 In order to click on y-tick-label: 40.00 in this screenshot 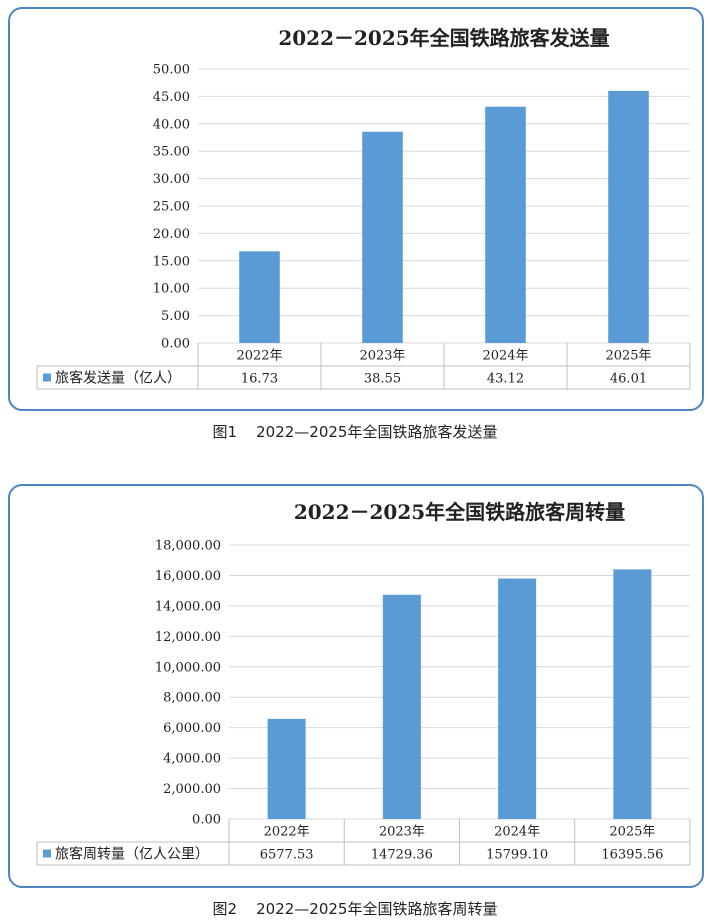, I will do `click(171, 124)`.